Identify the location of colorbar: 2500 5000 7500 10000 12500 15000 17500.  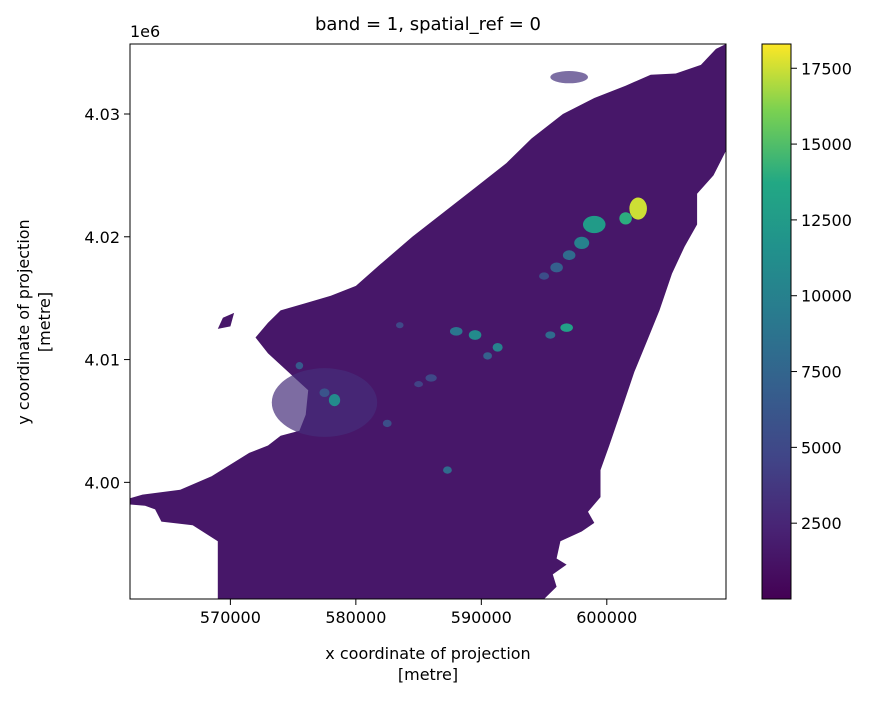
(806, 321).